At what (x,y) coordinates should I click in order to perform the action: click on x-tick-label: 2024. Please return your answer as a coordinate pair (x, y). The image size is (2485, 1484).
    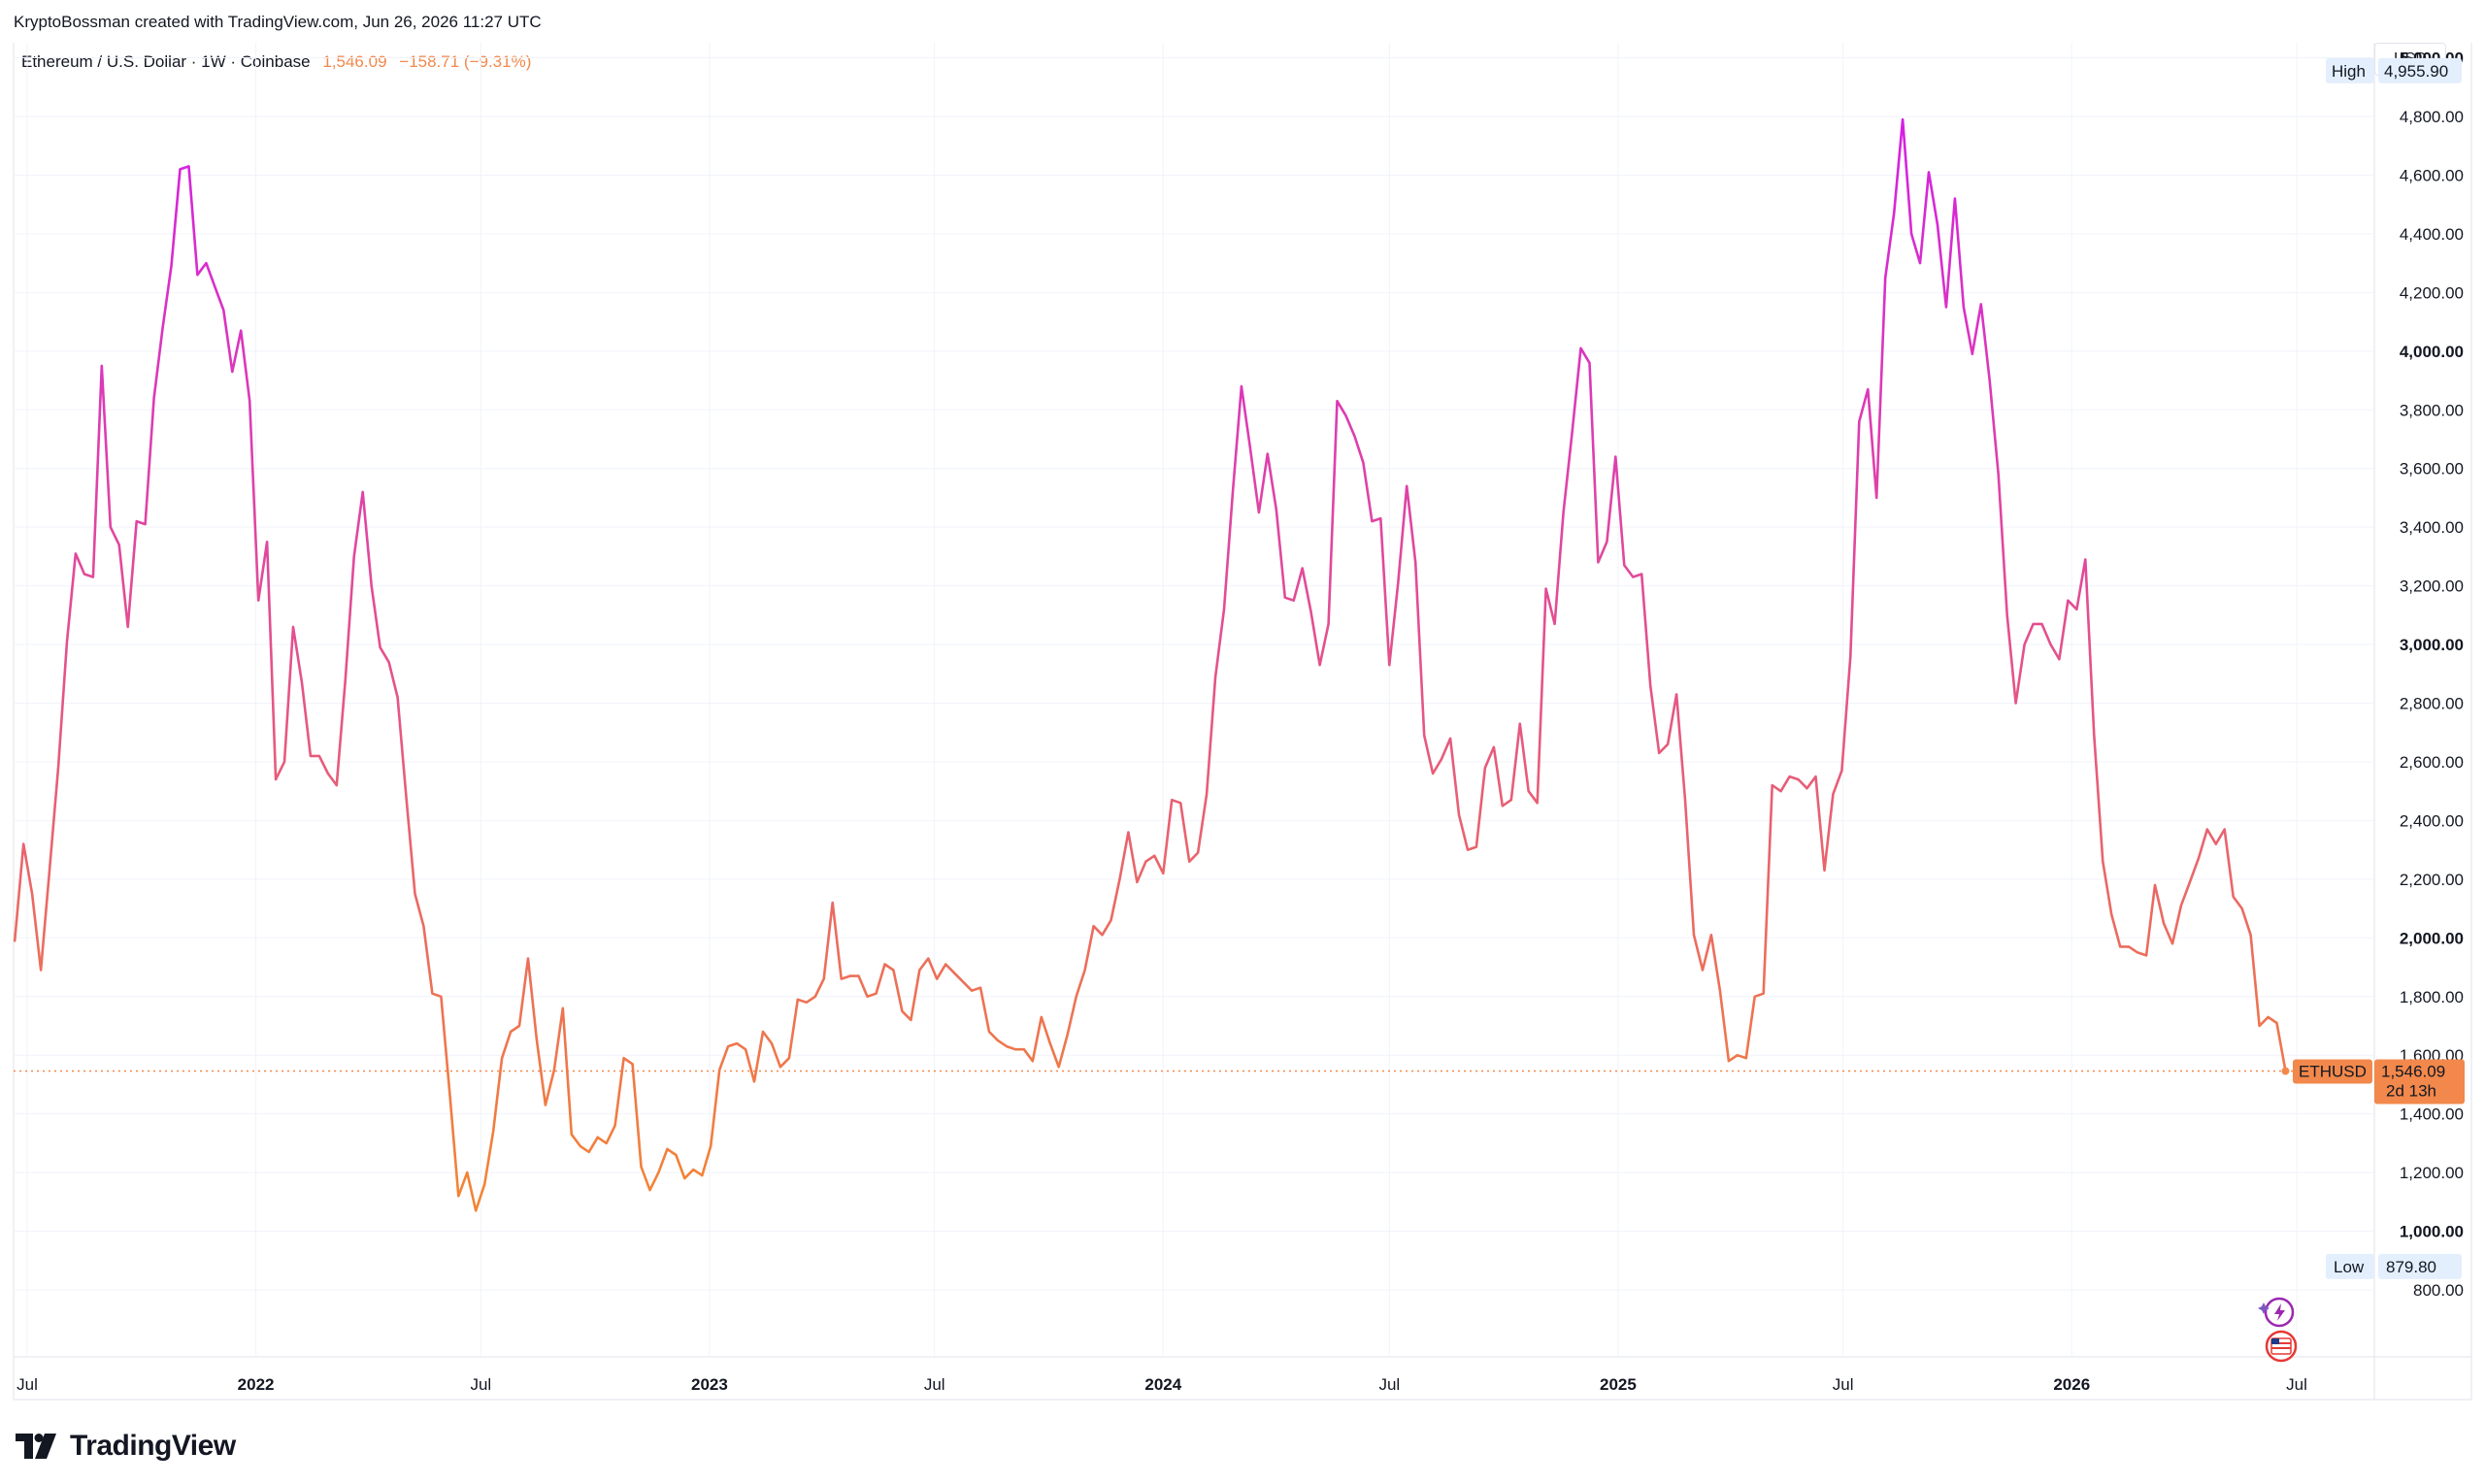
    Looking at the image, I should click on (1163, 1384).